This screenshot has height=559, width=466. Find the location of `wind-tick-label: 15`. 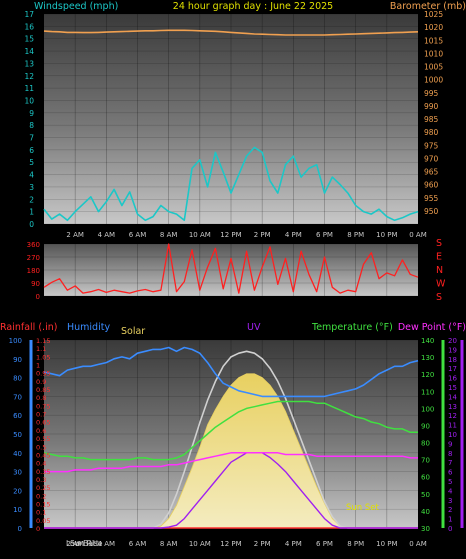

wind-tick-label: 15 is located at coordinates (29, 39).